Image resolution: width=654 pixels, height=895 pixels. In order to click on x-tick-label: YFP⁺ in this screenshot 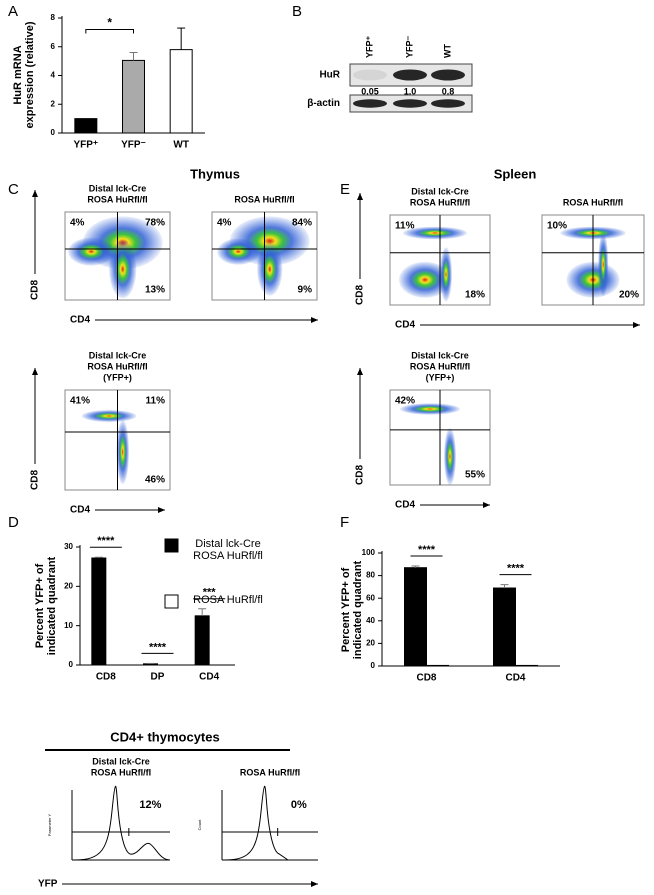, I will do `click(85, 145)`.